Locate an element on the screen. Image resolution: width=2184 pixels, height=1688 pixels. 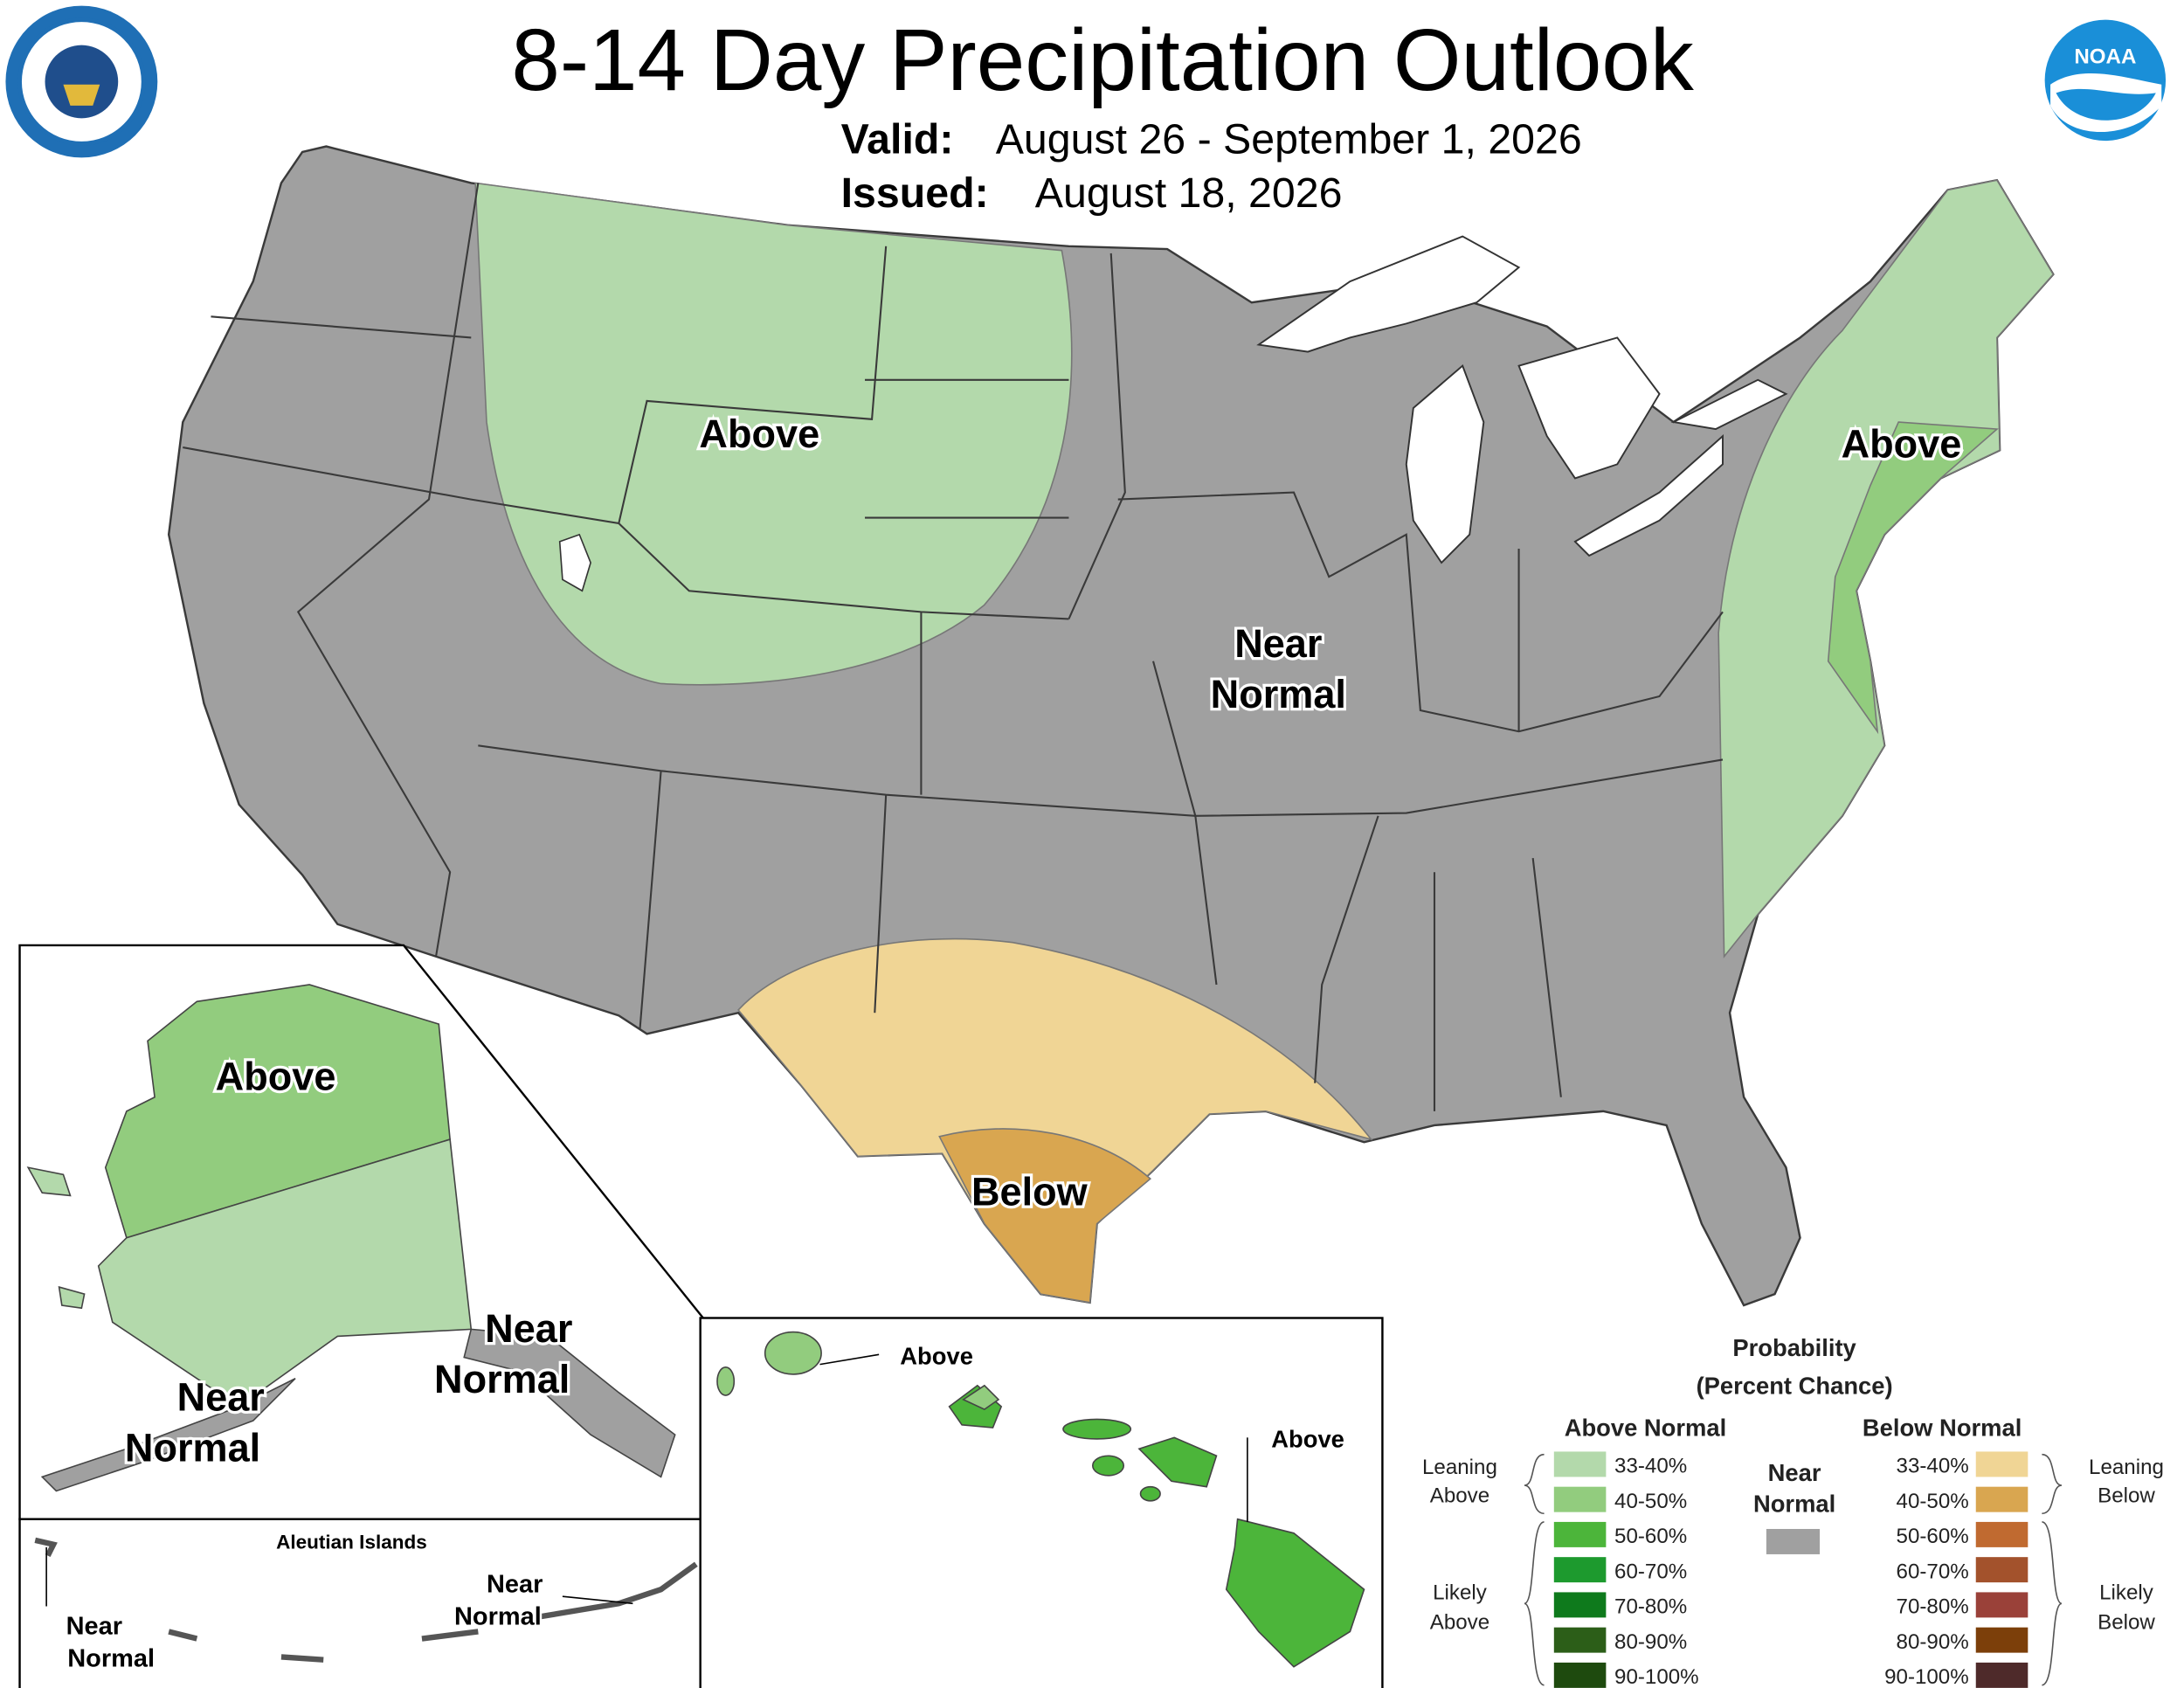
legend-header: Above Normal is located at coordinates (1645, 1428).